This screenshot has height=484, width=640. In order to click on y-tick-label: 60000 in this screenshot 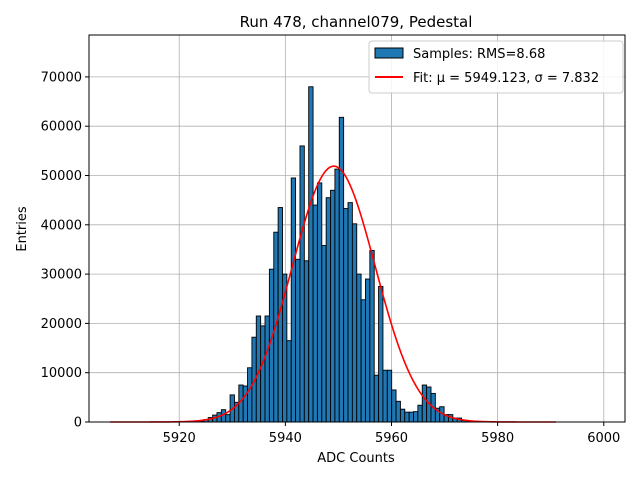, I will do `click(61, 127)`.